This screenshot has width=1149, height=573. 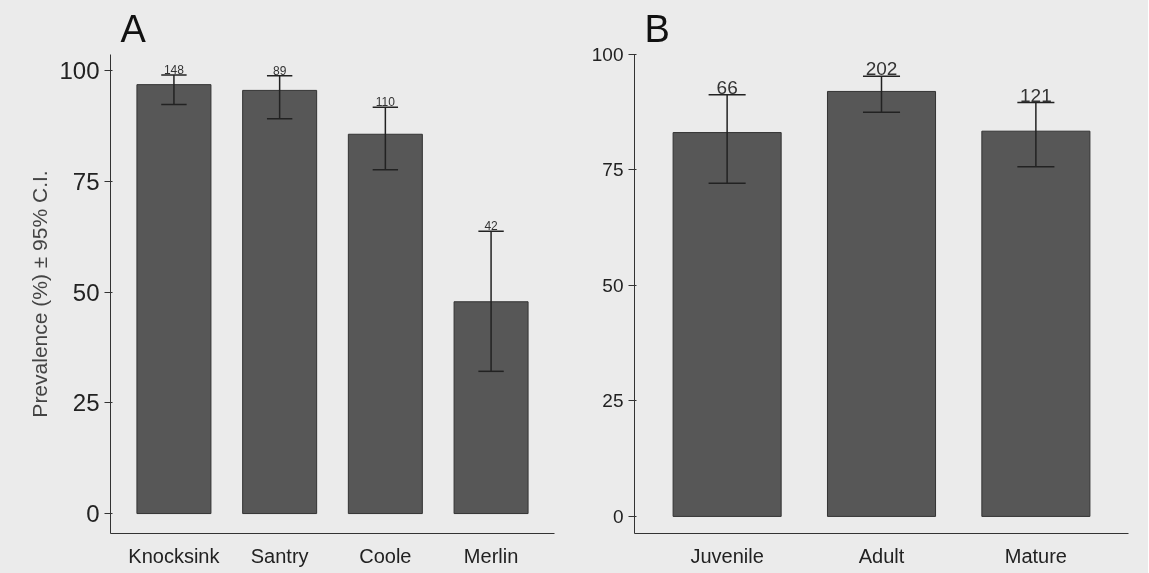 What do you see at coordinates (279, 70) in the screenshot?
I see `annotation: 89` at bounding box center [279, 70].